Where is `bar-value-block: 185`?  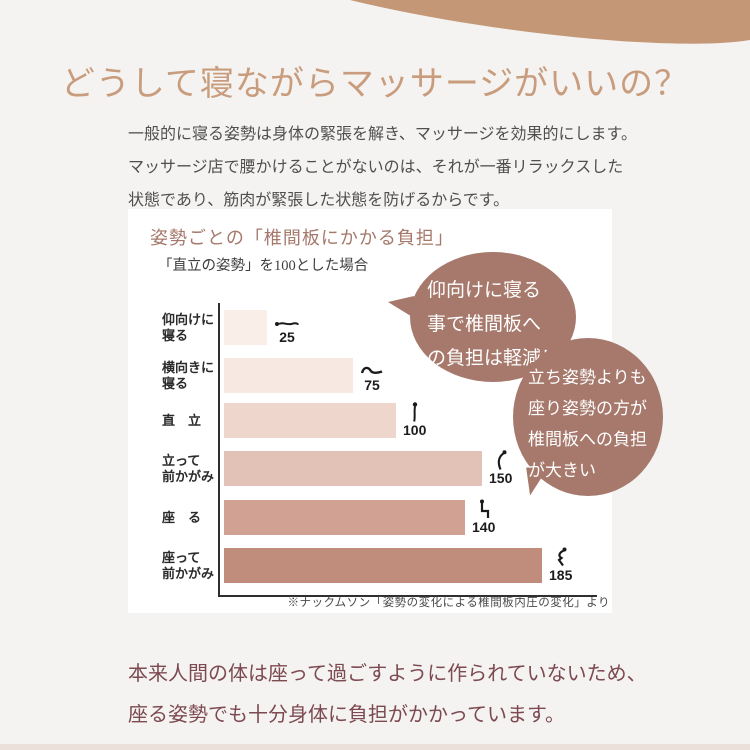 bar-value-block: 185 is located at coordinates (560, 564).